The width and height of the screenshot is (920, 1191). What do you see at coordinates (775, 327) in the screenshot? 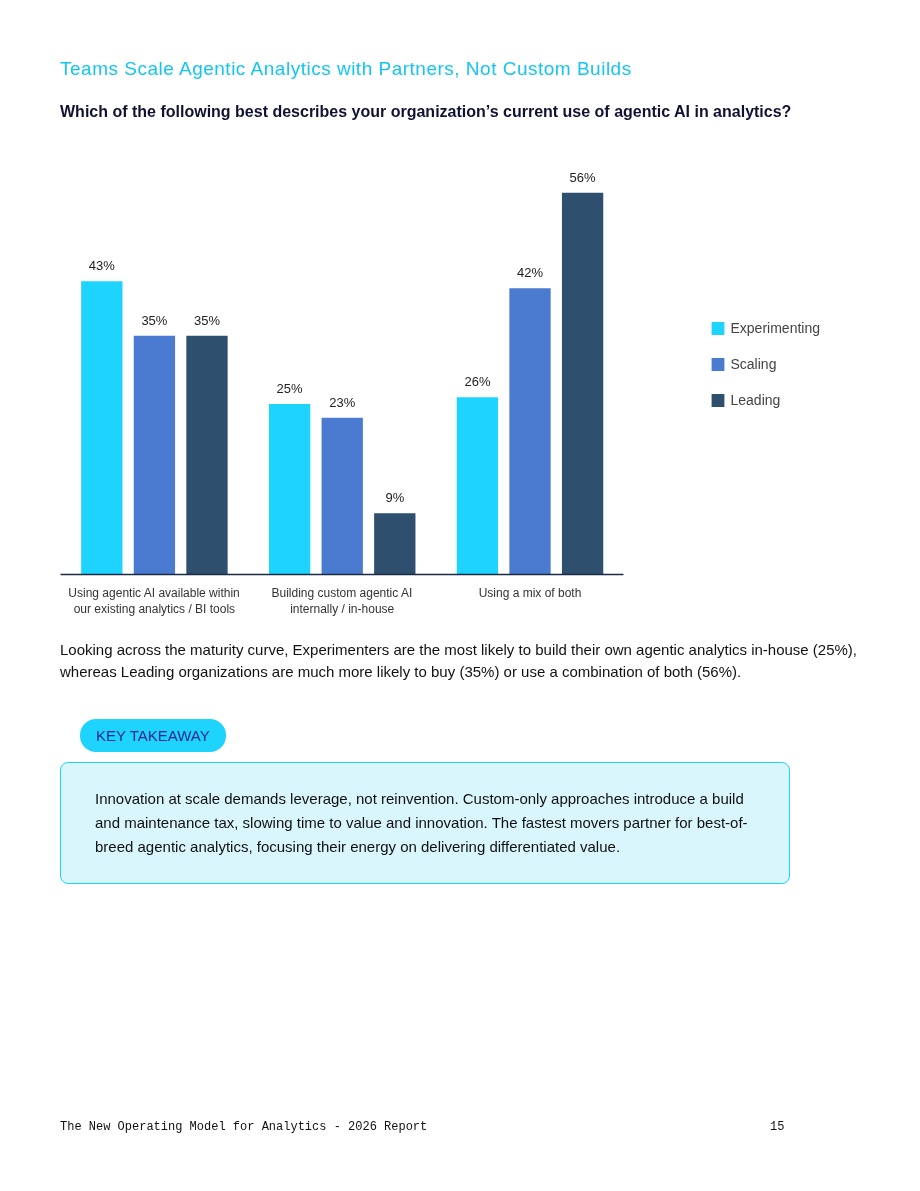
I see `legend-label: Experimenting` at bounding box center [775, 327].